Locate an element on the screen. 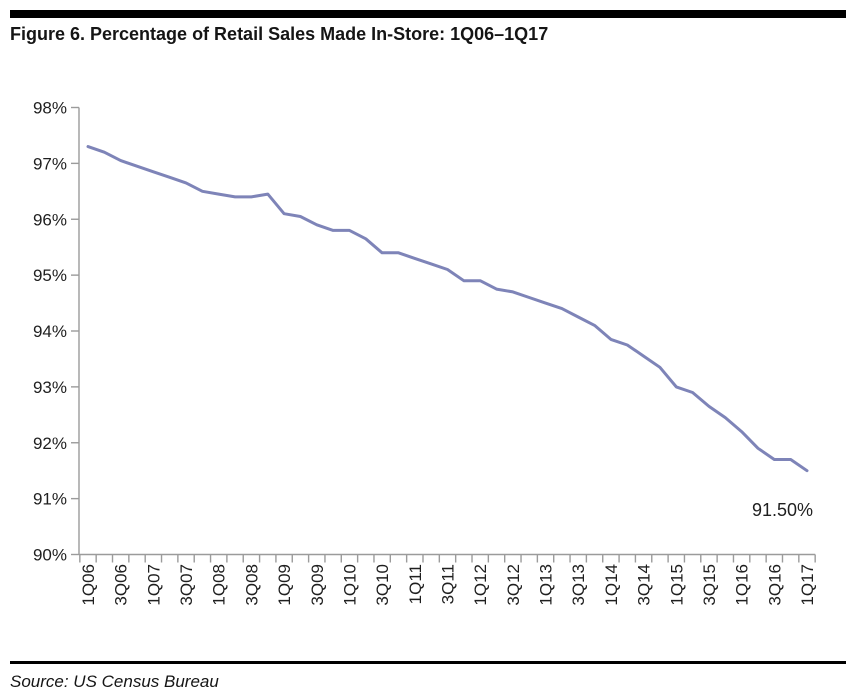 The height and width of the screenshot is (696, 856). top-rule is located at coordinates (428, 14).